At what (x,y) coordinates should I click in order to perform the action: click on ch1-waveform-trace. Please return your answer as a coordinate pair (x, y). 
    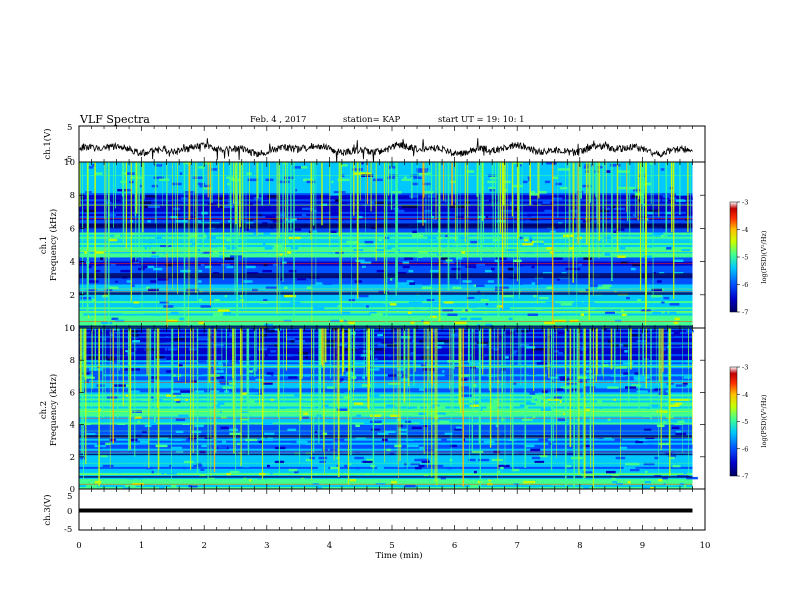
    Looking at the image, I should click on (385, 151).